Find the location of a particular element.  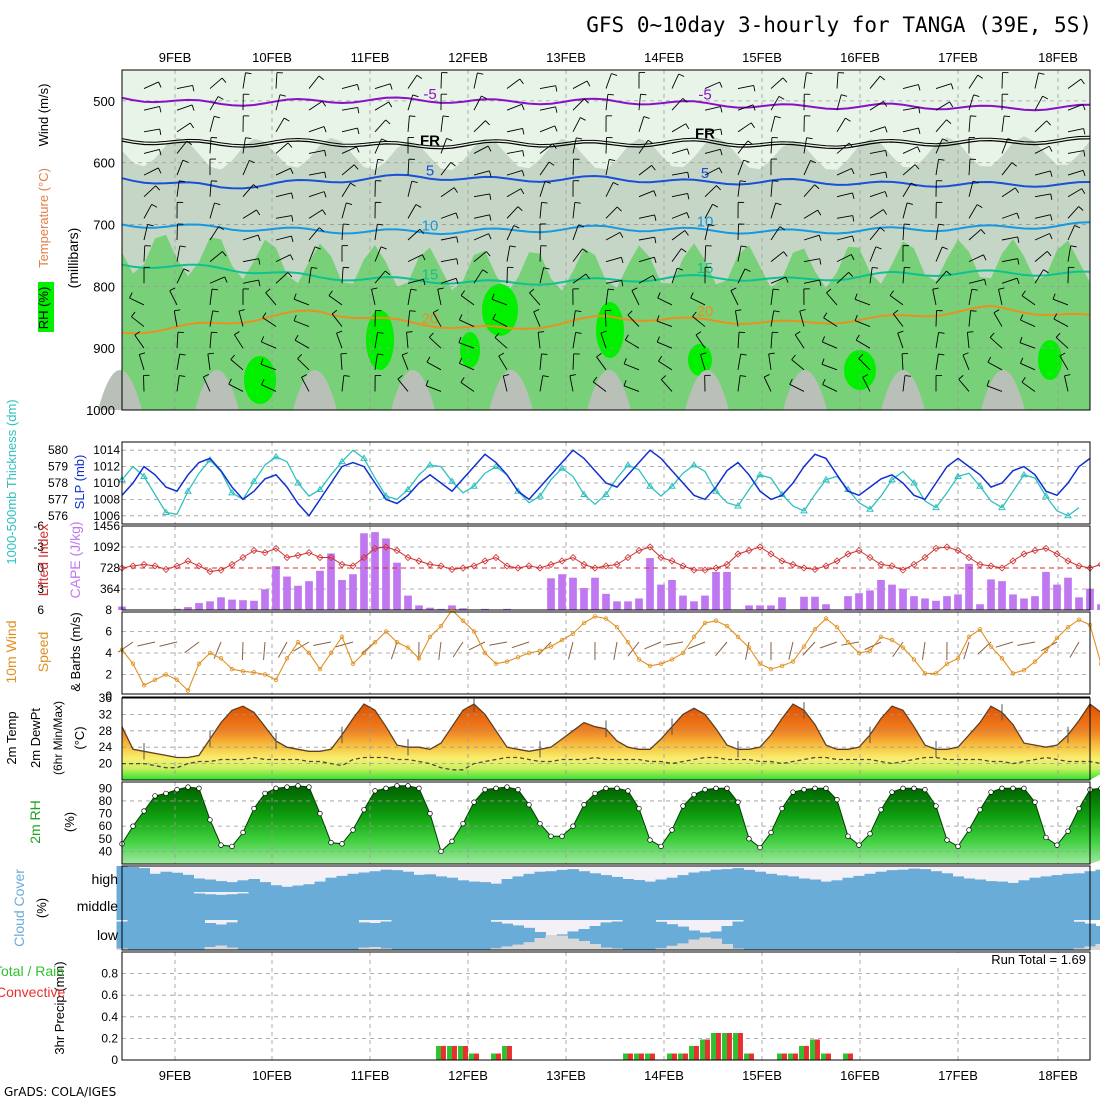

precip-conv-bar is located at coordinates (718, 1046).